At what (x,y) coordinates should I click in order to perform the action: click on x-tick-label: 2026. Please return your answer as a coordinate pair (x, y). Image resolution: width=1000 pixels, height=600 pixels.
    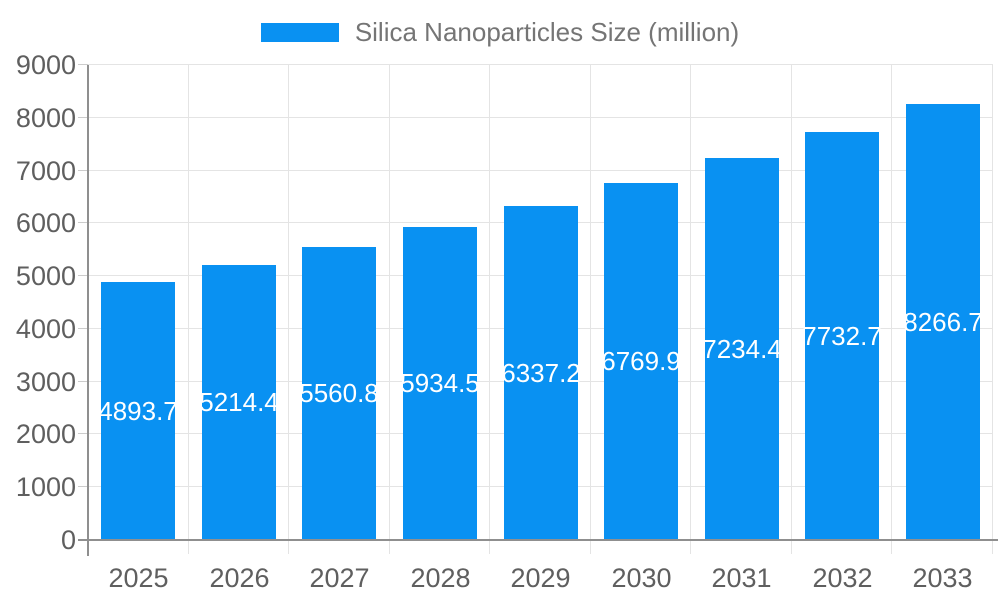
    Looking at the image, I should click on (239, 578).